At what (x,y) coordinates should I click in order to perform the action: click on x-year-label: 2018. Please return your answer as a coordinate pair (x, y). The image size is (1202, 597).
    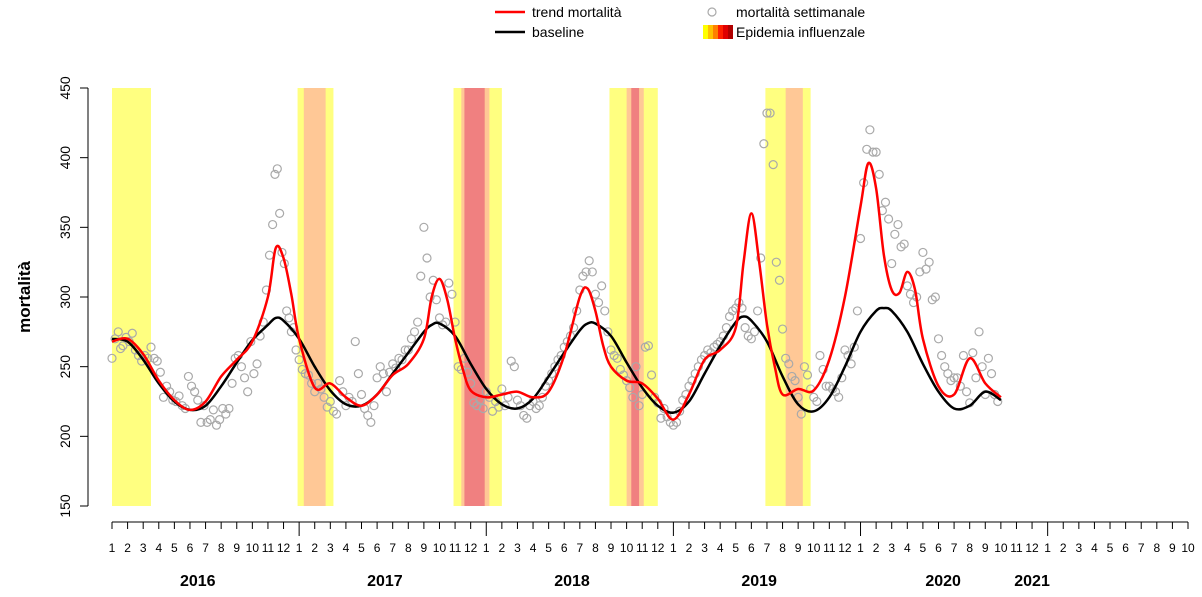
    Looking at the image, I should click on (572, 581).